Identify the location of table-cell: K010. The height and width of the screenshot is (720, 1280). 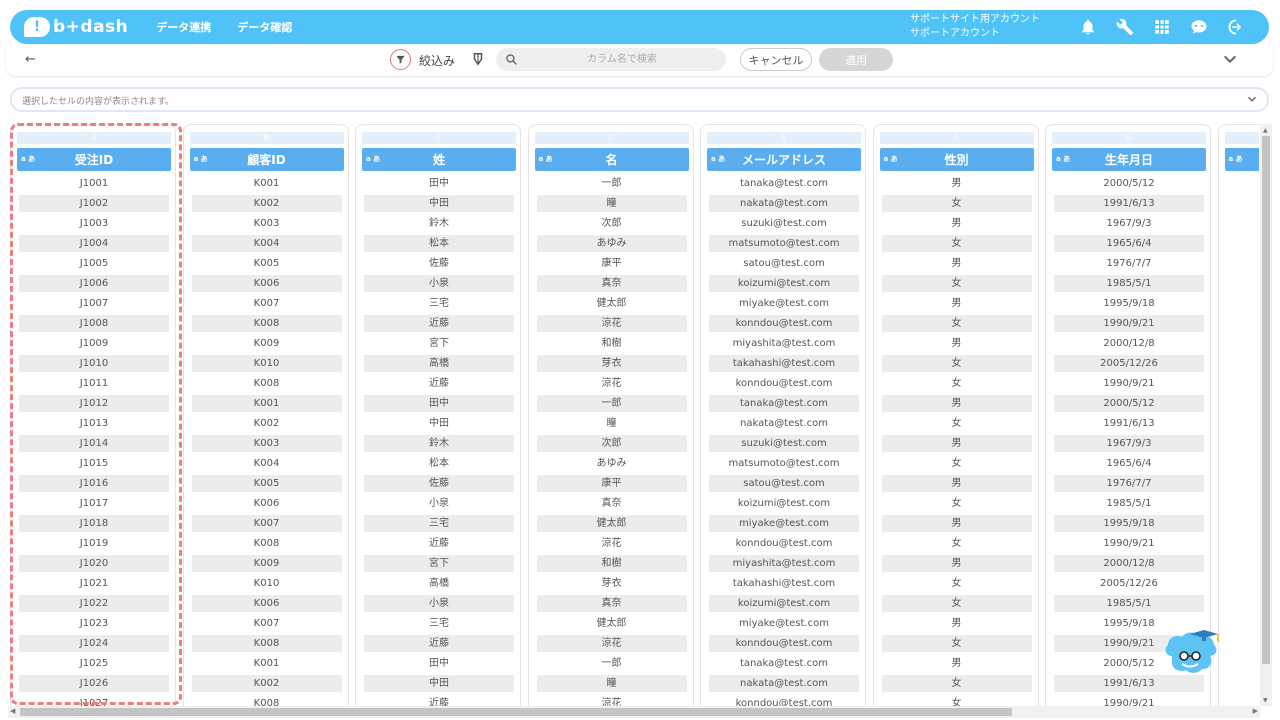
(266, 363).